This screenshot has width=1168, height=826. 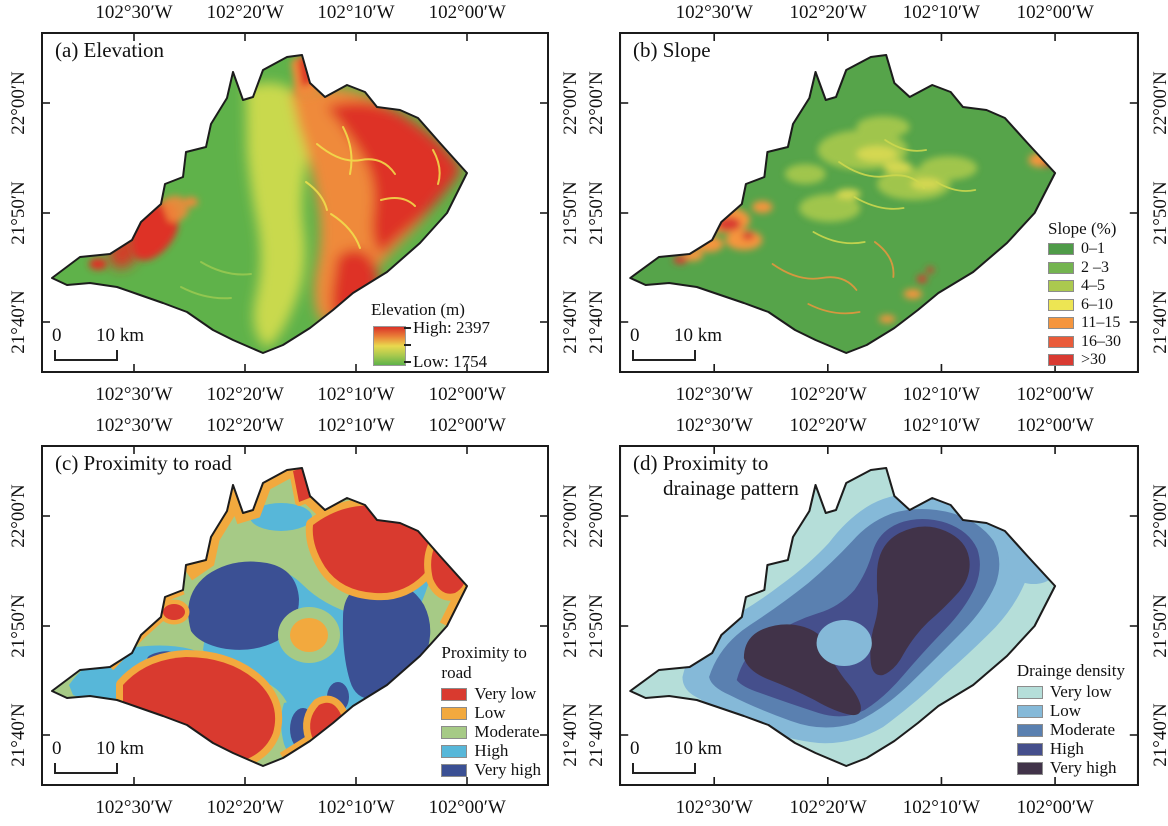 I want to click on legend-item: 2 –3, so click(x=1084, y=267).